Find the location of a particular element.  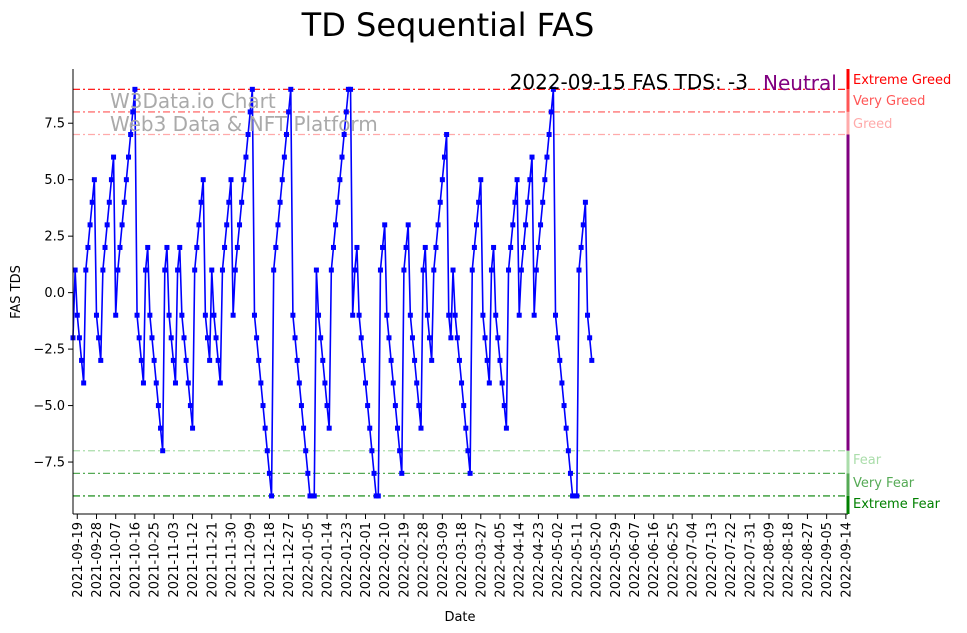

zone-label-extreme-fear: Extreme Fear is located at coordinates (897, 504).